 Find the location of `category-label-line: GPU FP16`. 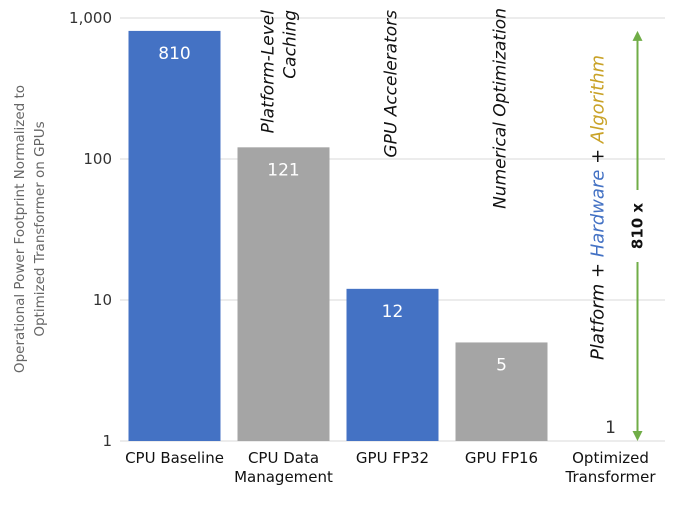

category-label-line: GPU FP16 is located at coordinates (501, 458).